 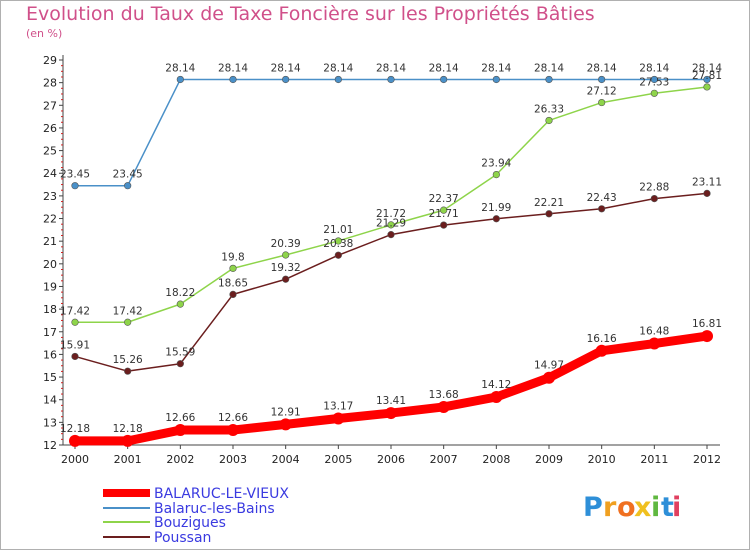 I want to click on y-tick-label: 29, so click(x=50, y=60).